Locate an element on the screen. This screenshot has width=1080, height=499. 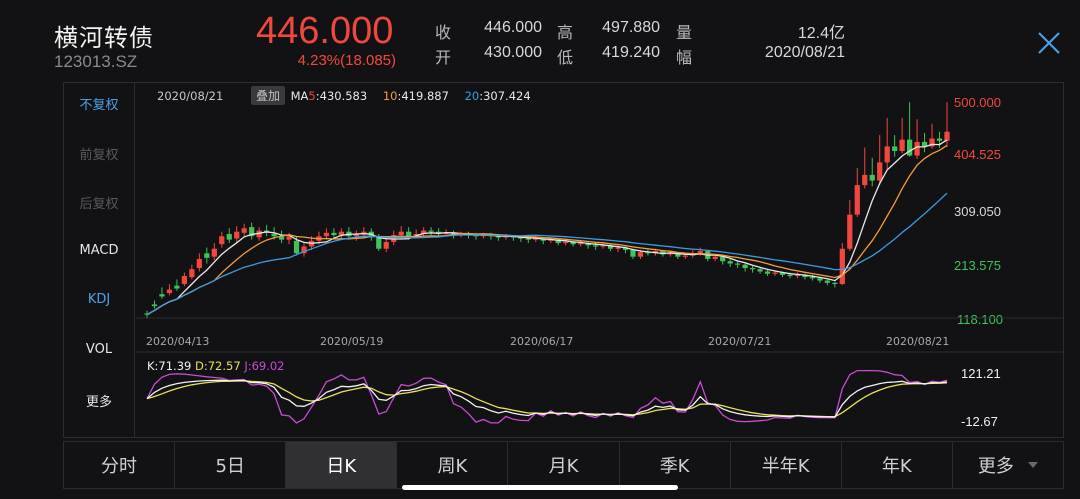
period-tabbar: 分时 5日 日K 周K 月K 季K 半年K 年K 更多 is located at coordinates (563, 465).